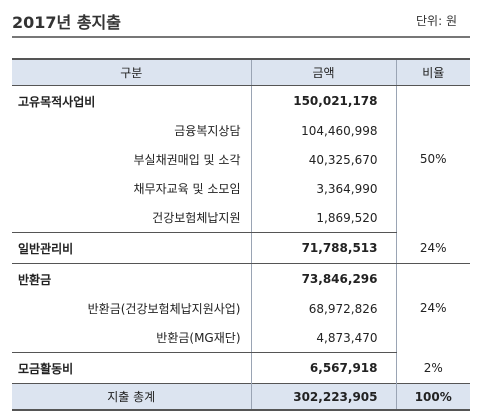  I want to click on row-label: 반환금(MG재단), so click(131, 338).